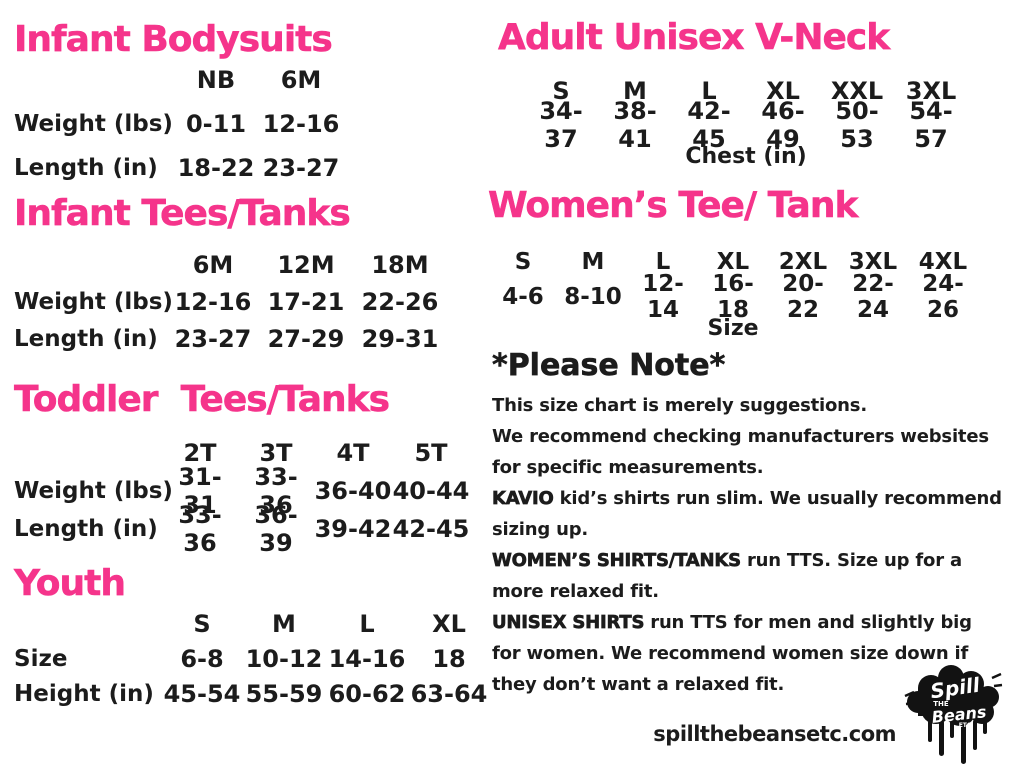  Describe the element at coordinates (943, 296) in the screenshot. I see `size-value: 24-26` at that location.